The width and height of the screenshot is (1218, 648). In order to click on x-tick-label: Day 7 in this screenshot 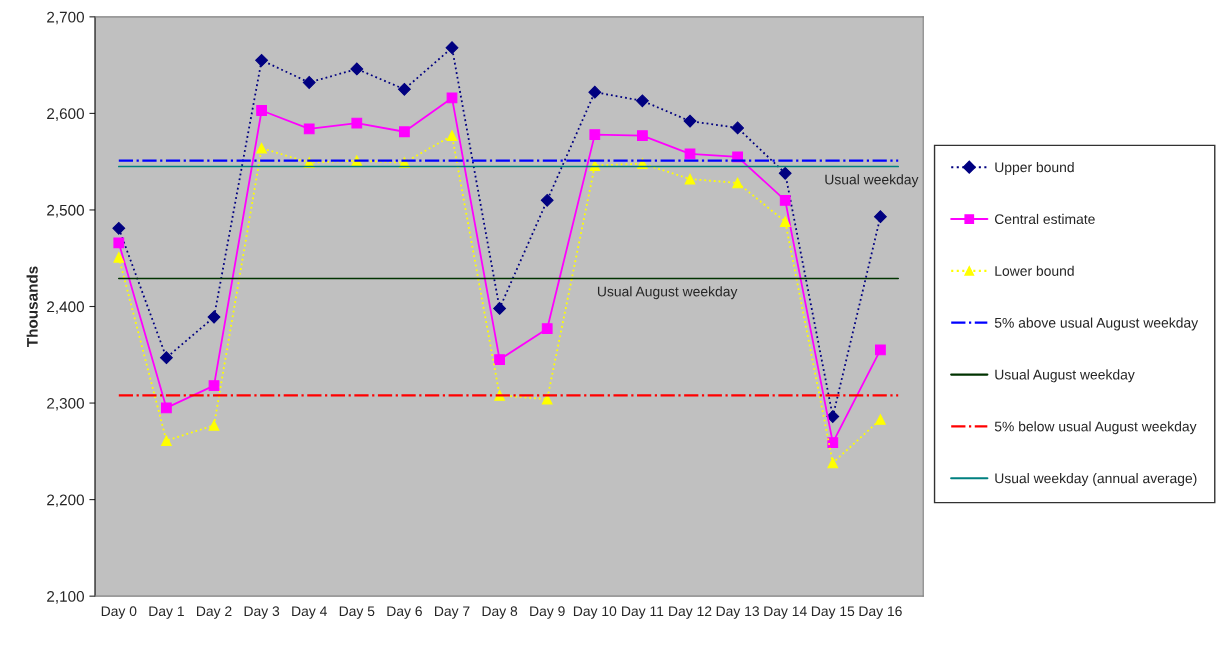, I will do `click(452, 612)`.